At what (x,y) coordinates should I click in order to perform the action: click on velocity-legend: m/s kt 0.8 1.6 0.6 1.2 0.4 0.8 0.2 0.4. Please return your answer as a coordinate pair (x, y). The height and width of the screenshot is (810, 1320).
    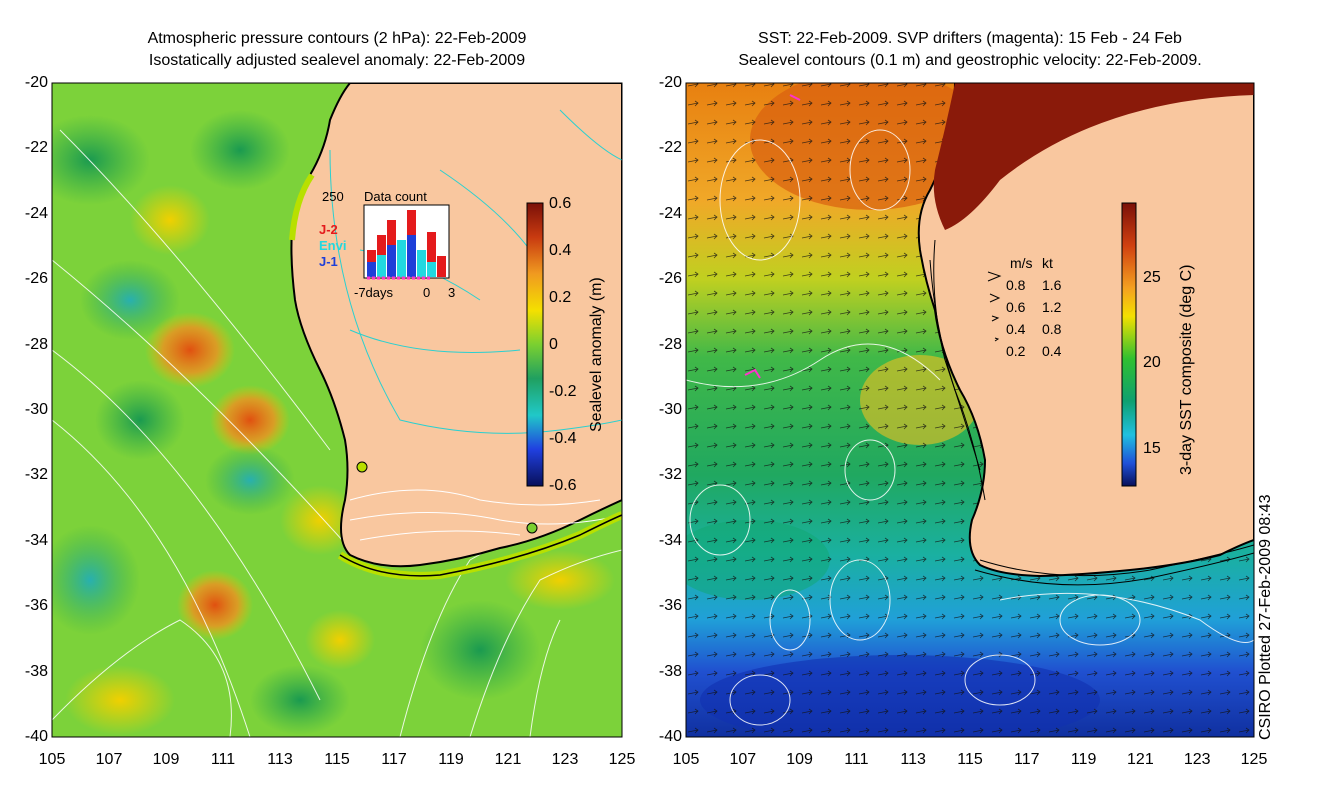
    Looking at the image, I should click on (1033, 307).